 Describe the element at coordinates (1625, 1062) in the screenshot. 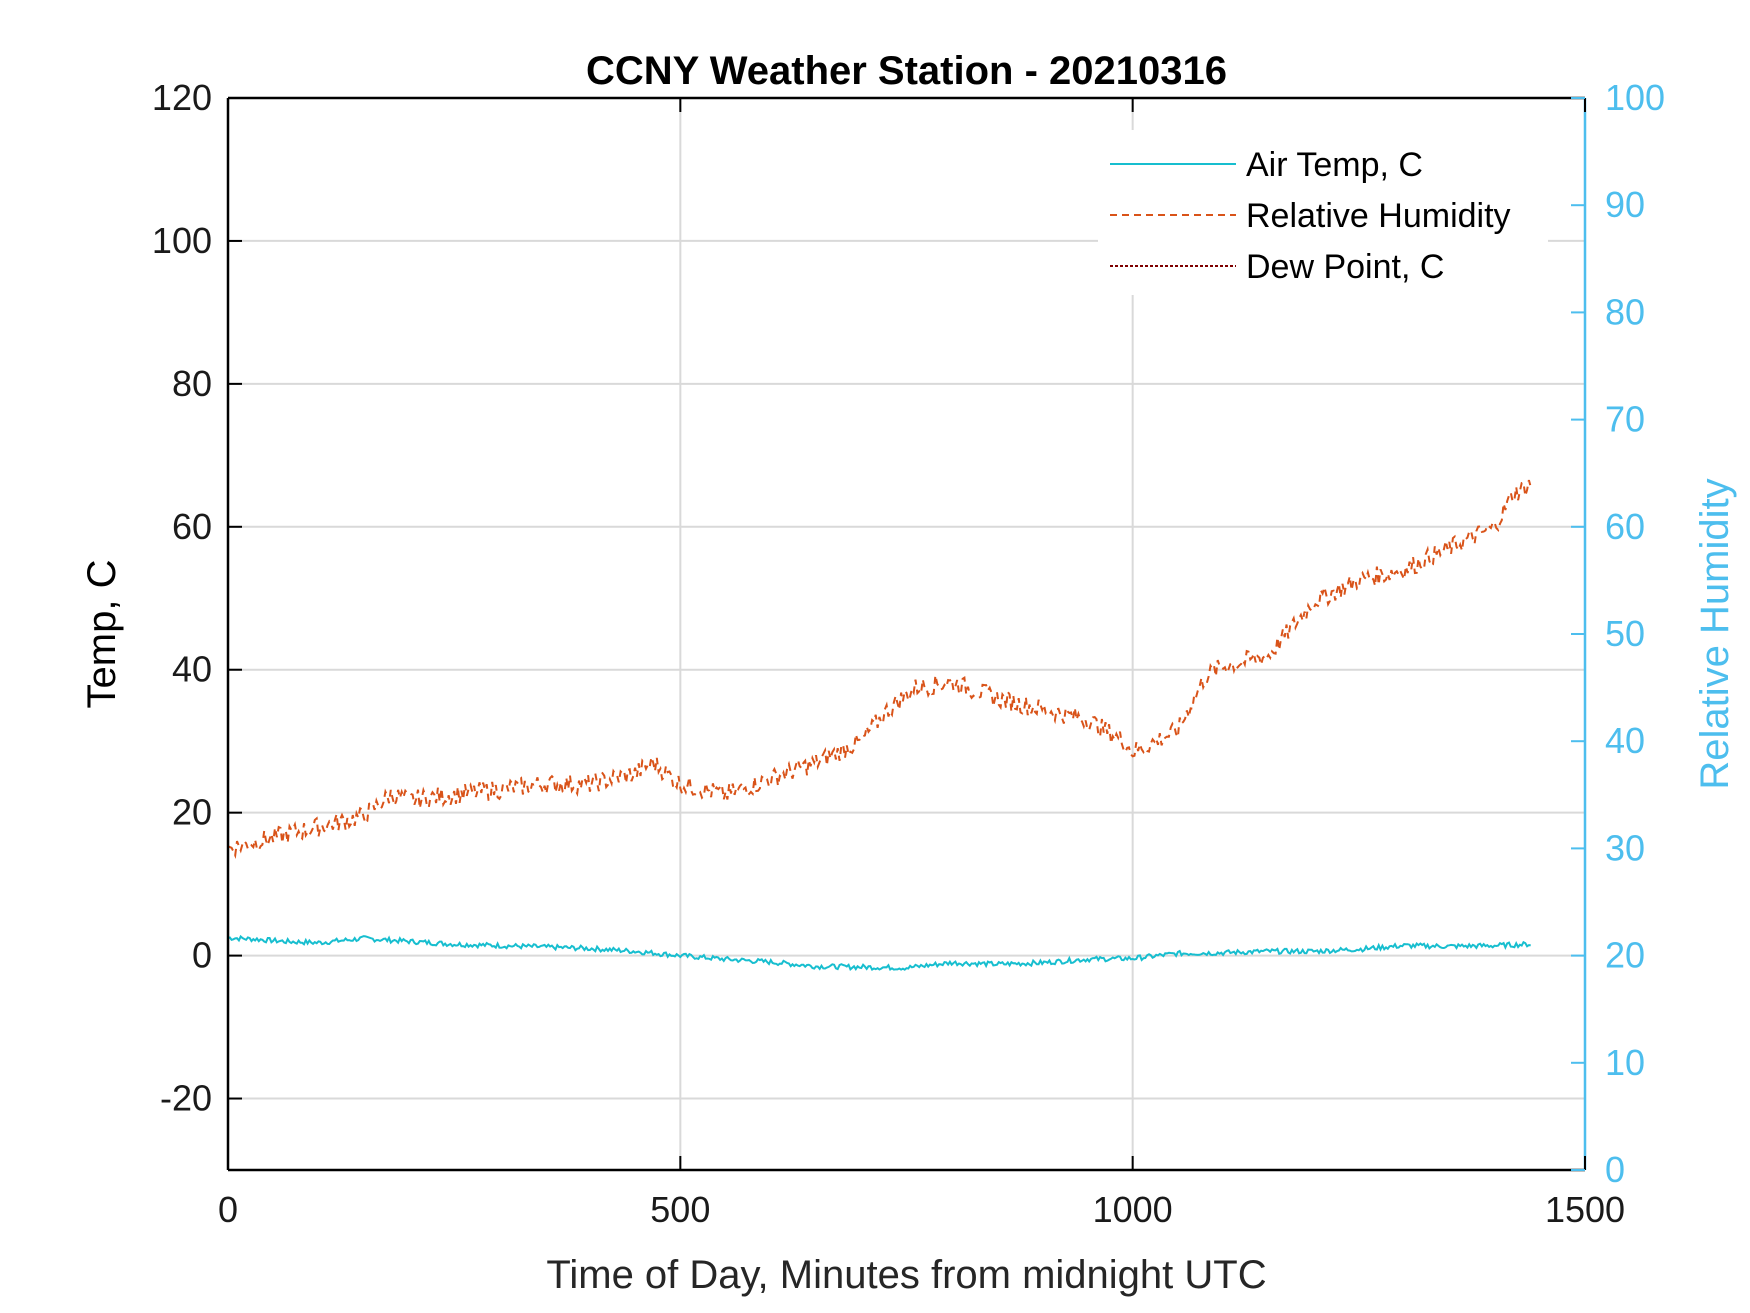

I see `y-tick-label-right: 10` at that location.